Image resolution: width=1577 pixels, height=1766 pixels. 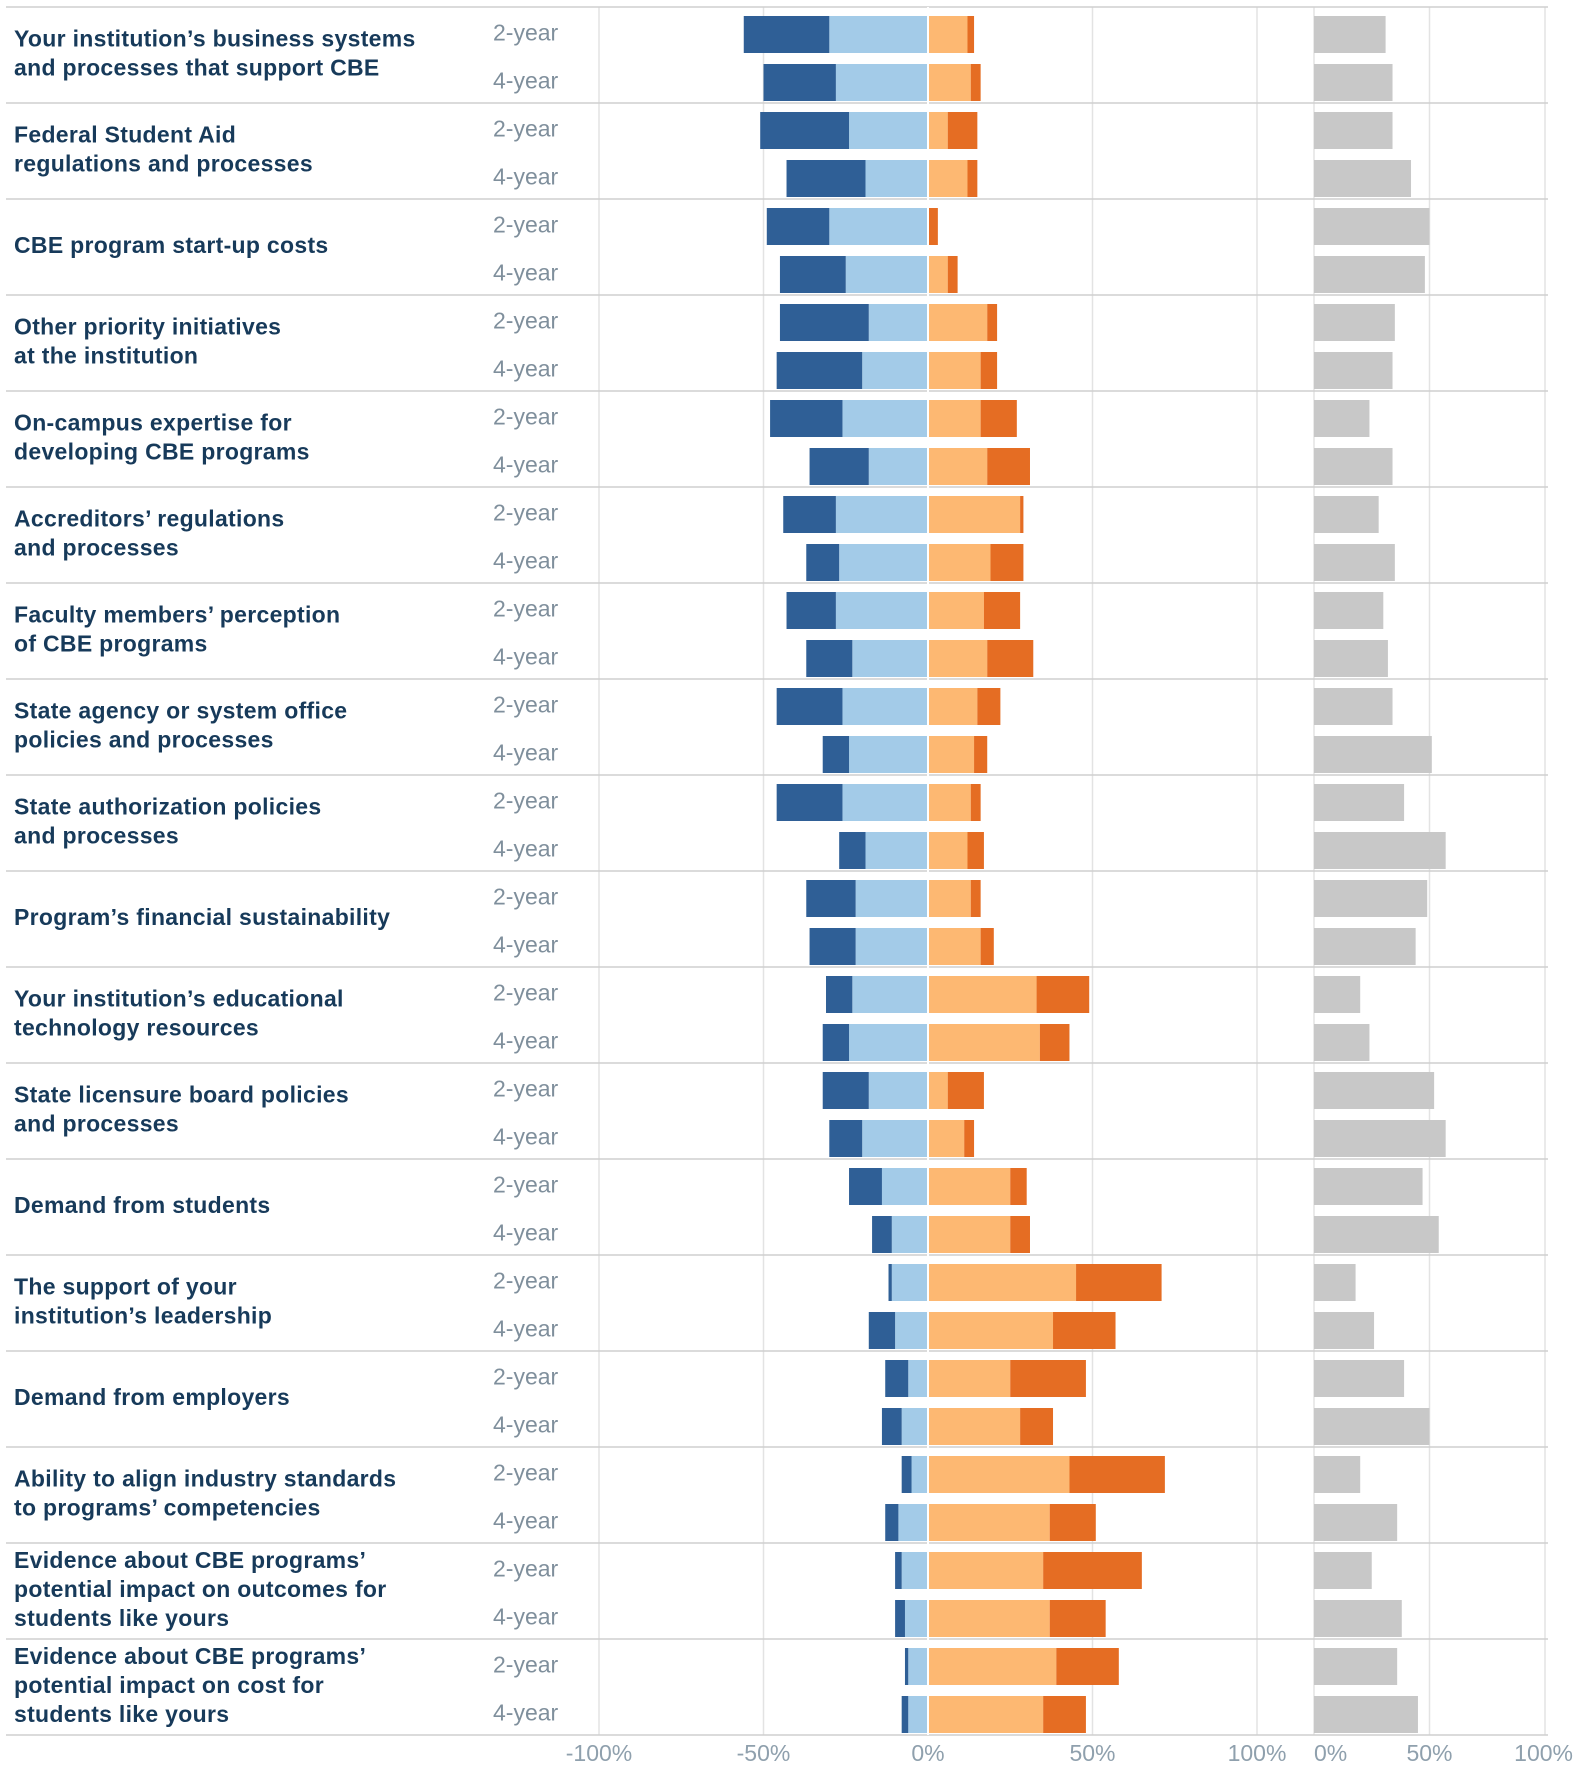 I want to click on category-label: CBE program start-up costs, so click(x=171, y=245).